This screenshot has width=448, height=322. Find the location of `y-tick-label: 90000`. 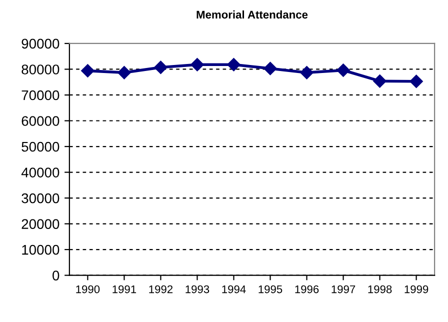

y-tick-label: 90000 is located at coordinates (41, 43).